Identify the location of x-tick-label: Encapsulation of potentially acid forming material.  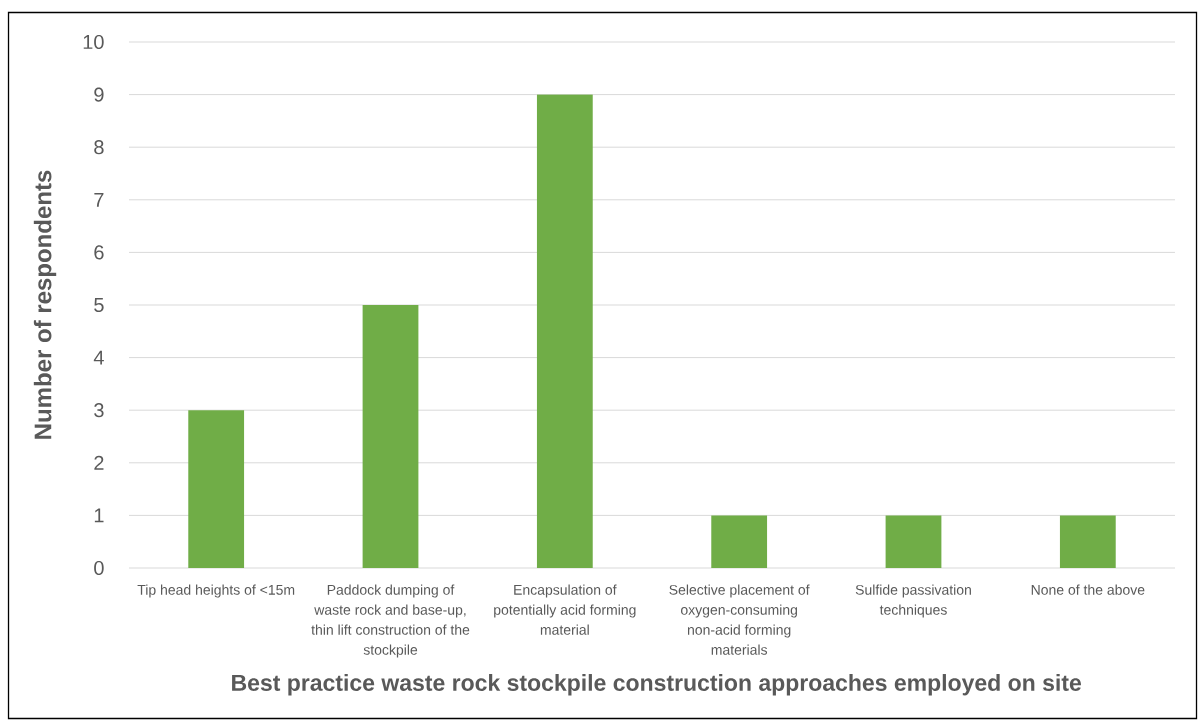
(565, 609).